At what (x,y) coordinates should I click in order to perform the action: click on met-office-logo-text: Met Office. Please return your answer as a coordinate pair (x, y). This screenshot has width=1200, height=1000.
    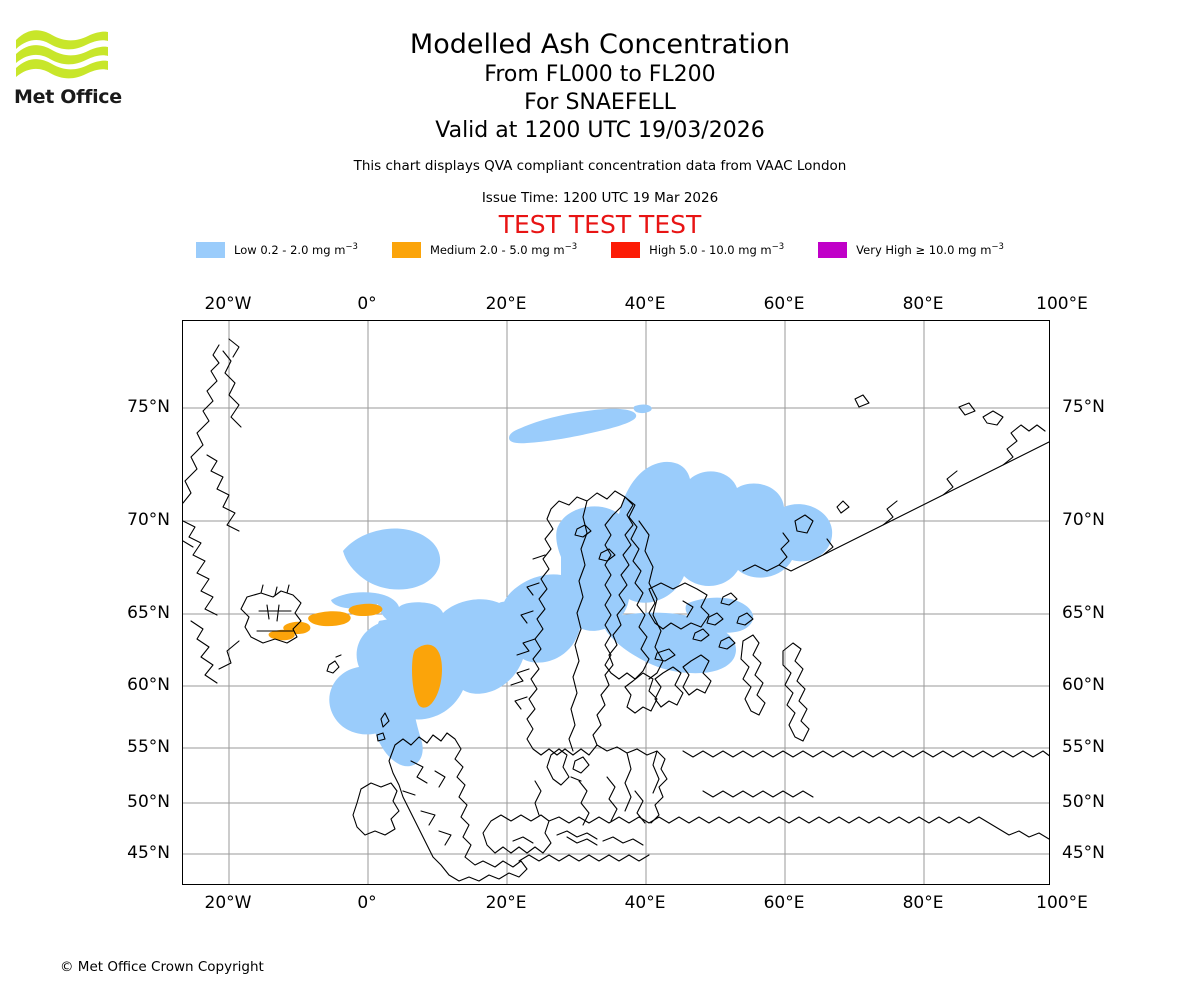
    Looking at the image, I should click on (68, 97).